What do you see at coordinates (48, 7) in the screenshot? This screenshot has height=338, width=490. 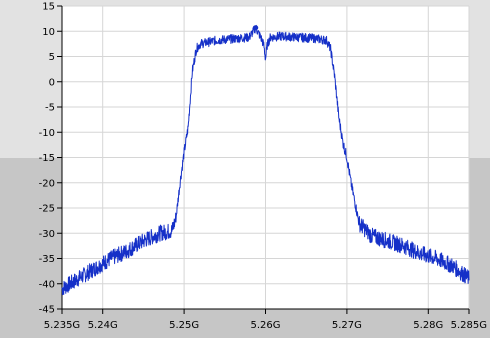 I see `y-tick-label: 15` at bounding box center [48, 7].